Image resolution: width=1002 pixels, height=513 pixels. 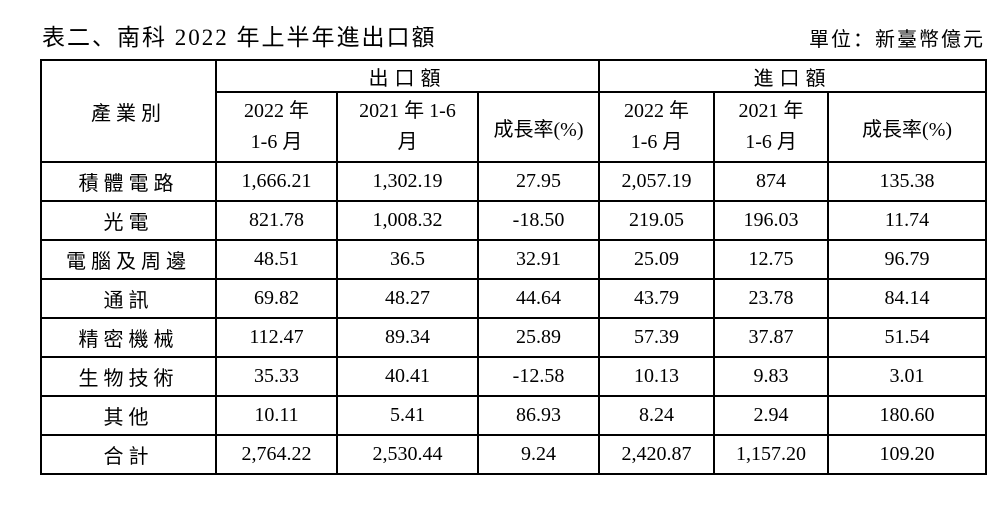 I want to click on col-group-export: 出口額, so click(x=407, y=76).